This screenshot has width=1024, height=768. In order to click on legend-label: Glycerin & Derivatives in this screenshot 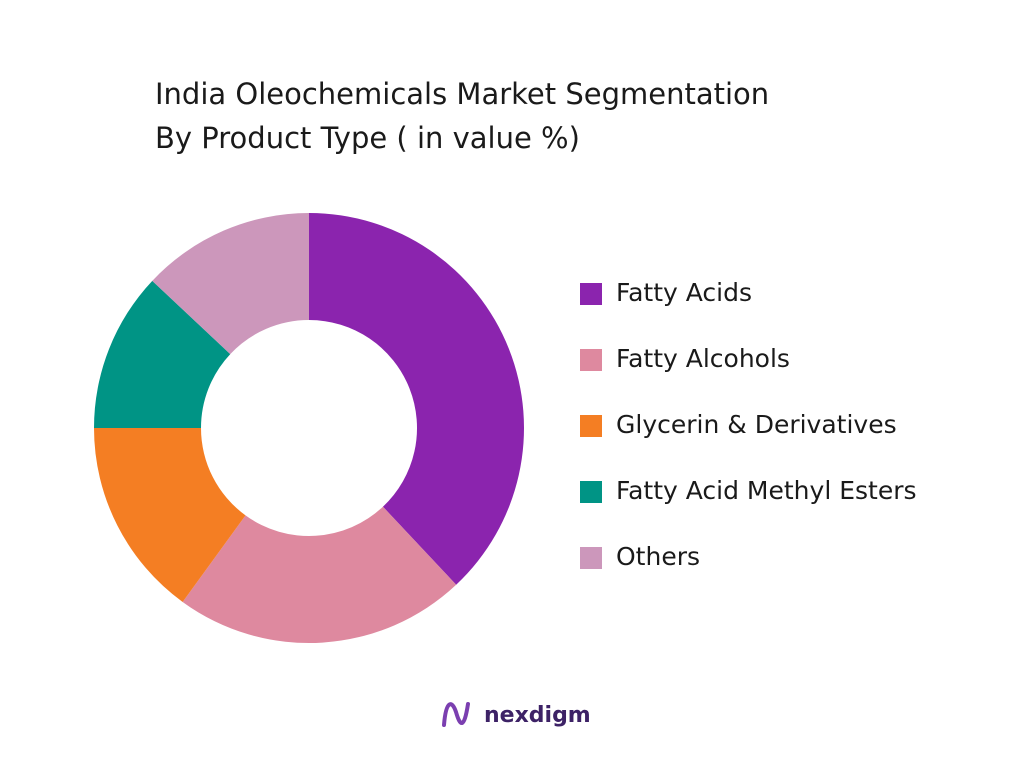, I will do `click(756, 424)`.